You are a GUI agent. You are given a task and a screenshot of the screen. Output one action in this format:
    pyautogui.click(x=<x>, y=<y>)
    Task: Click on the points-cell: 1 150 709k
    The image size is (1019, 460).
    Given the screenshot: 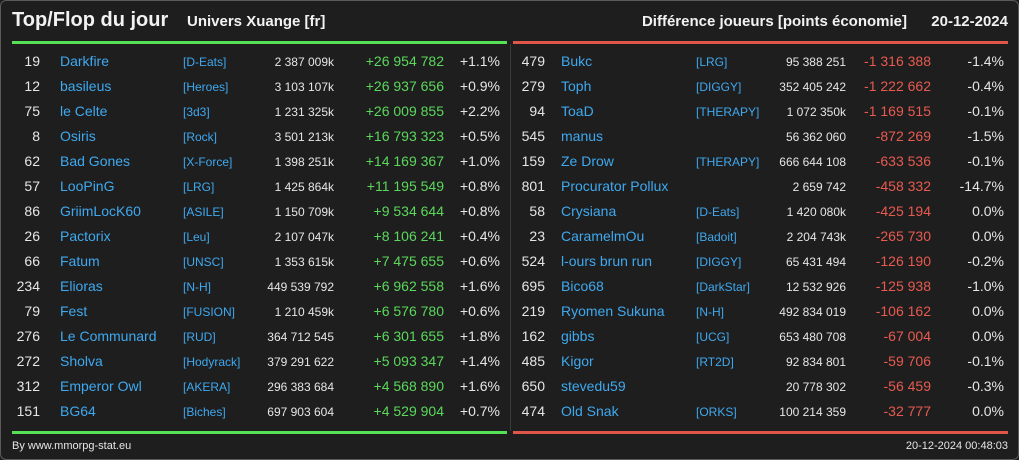 What is the action you would take?
    pyautogui.click(x=304, y=212)
    